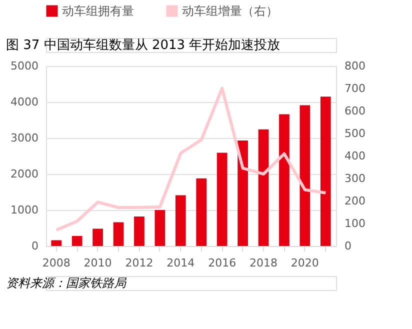 The width and height of the screenshot is (412, 329). What do you see at coordinates (139, 263) in the screenshot?
I see `x-tick-label: 2012` at bounding box center [139, 263].